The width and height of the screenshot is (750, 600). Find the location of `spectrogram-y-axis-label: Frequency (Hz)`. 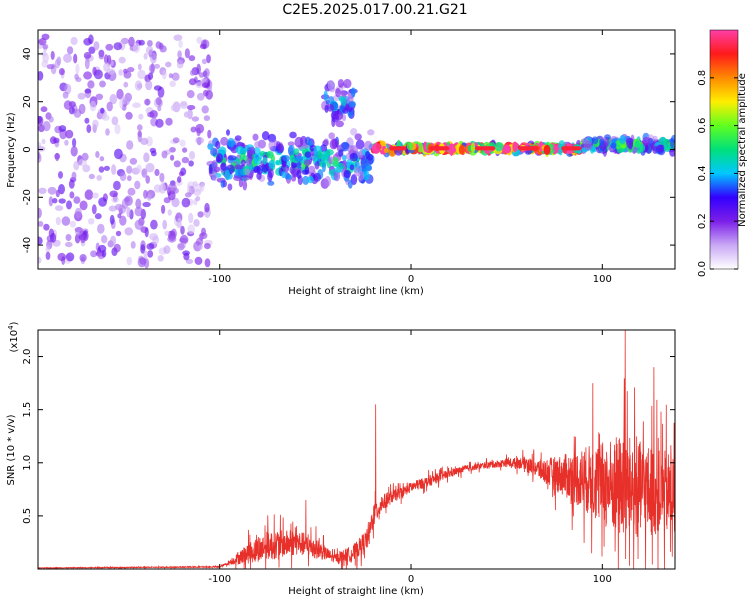

spectrogram-y-axis-label: Frequency (Hz) is located at coordinates (11, 150).